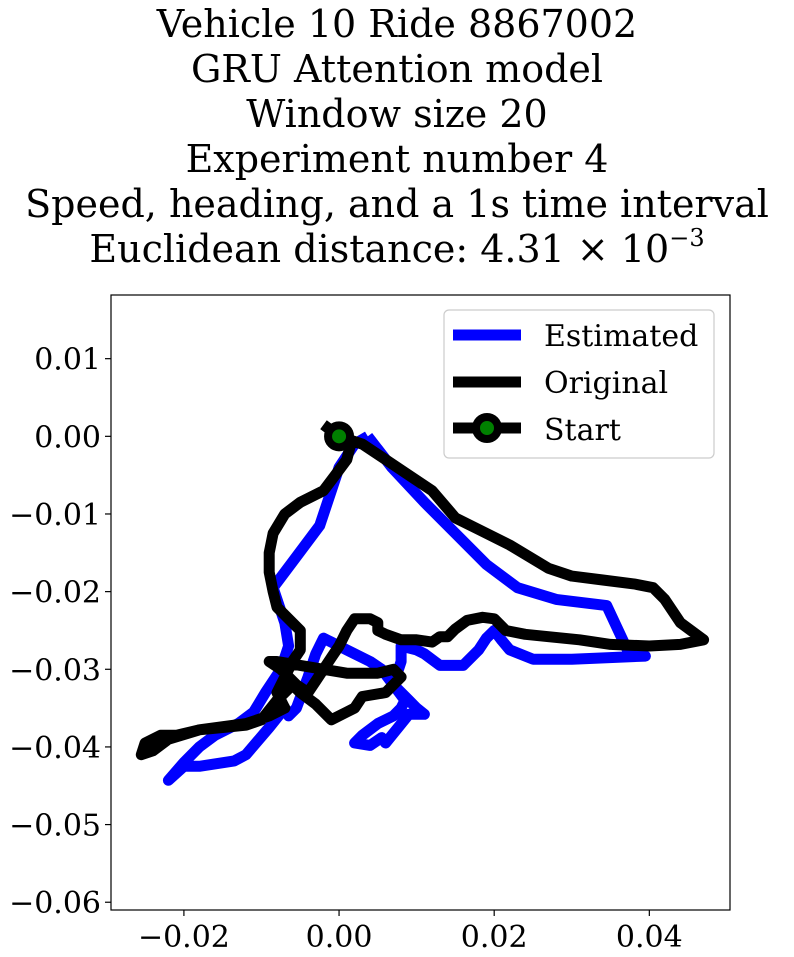 This screenshot has height=957, width=794. What do you see at coordinates (55, 748) in the screenshot?
I see `y-tick-label: −0.04` at bounding box center [55, 748].